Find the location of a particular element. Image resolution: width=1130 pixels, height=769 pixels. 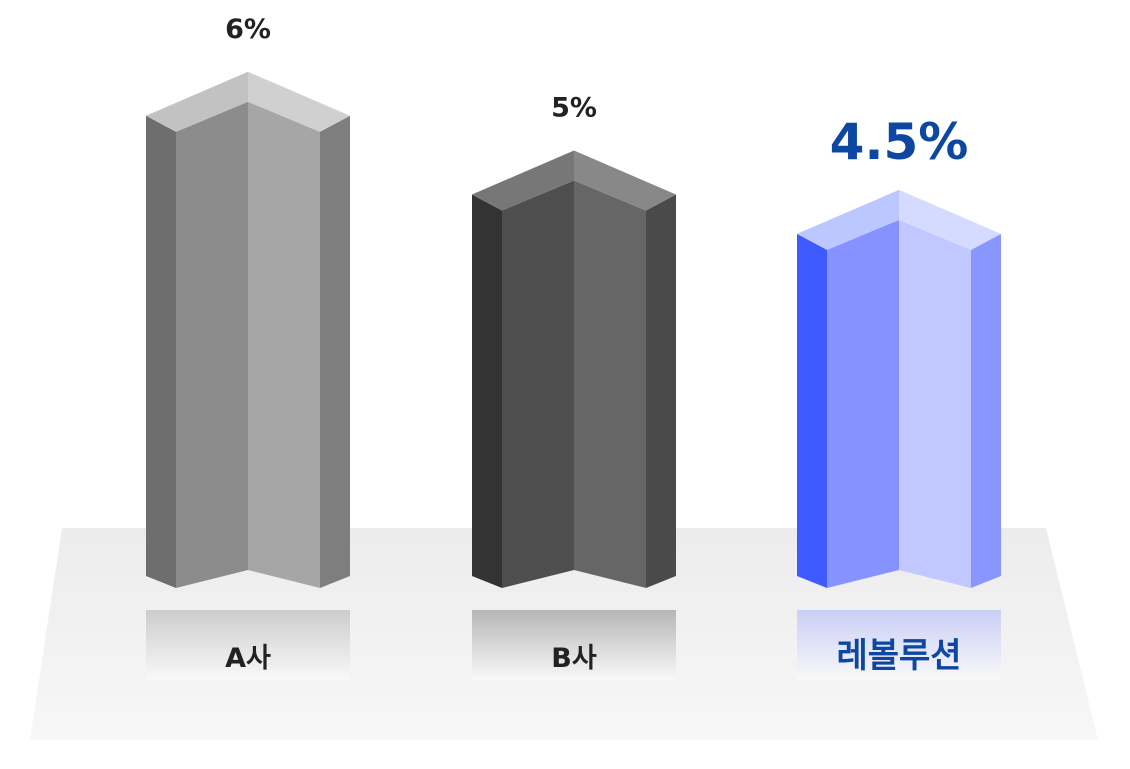

value-label-2: 5% is located at coordinates (574, 108).